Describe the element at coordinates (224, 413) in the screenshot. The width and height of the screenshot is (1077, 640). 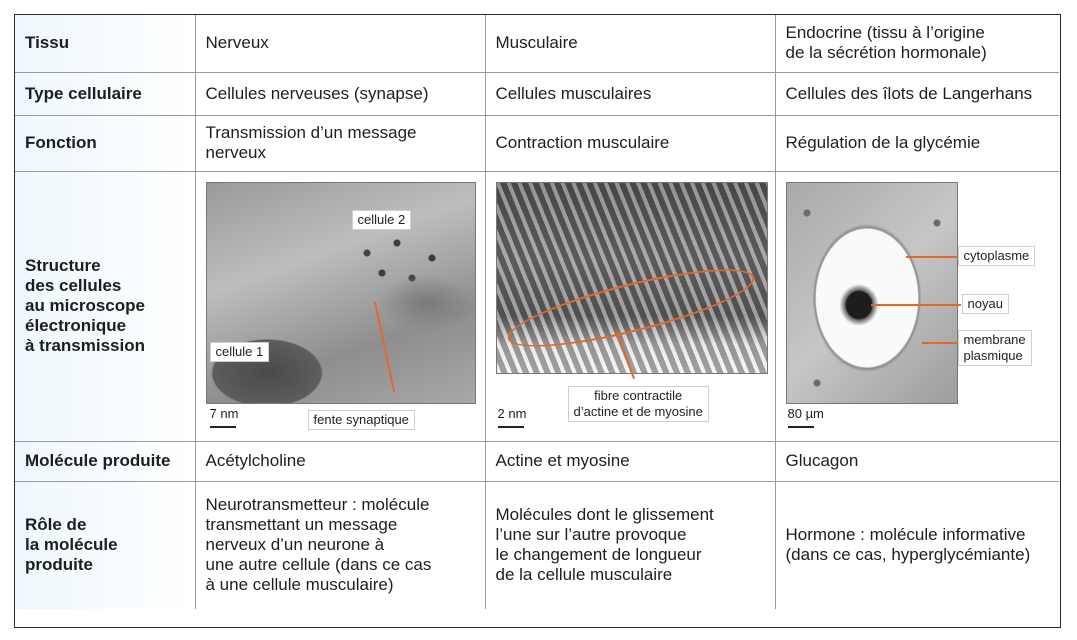
I see `scale-label: 7 nm` at that location.